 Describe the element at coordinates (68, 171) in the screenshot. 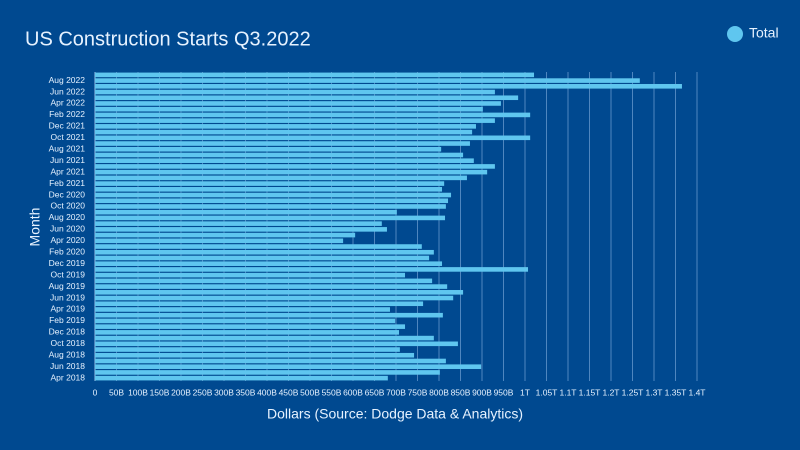

I see `y-tick-label: Apr 2021` at that location.